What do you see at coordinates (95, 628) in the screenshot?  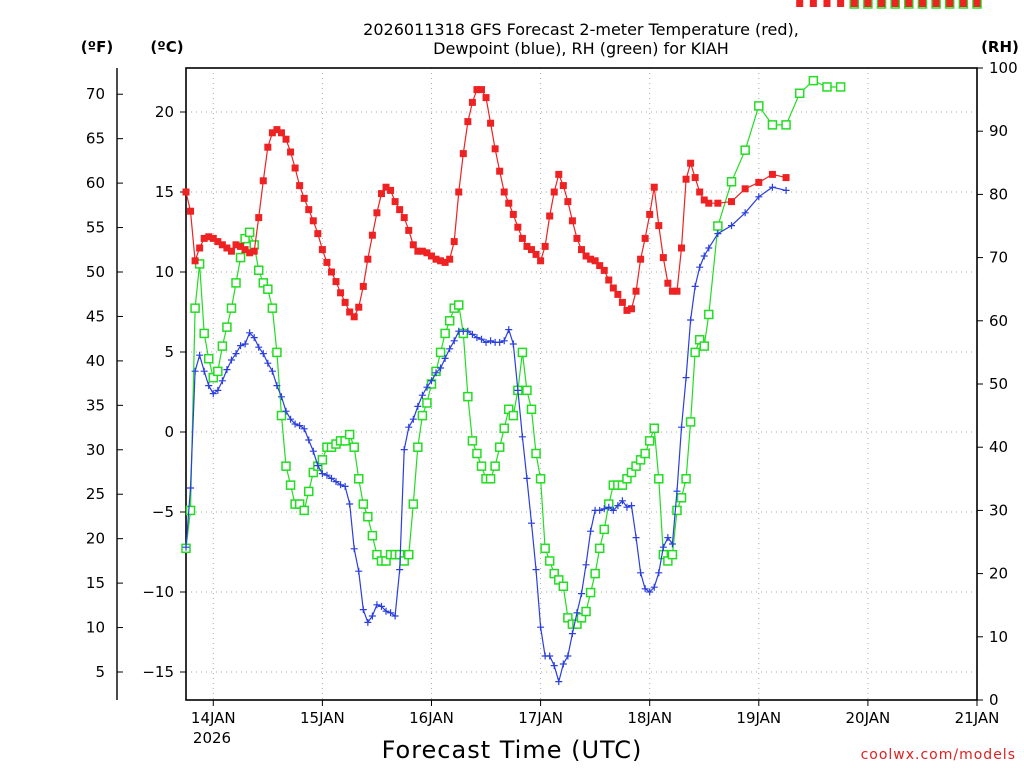 I see `fahrenheit-tick-label: 10` at bounding box center [95, 628].